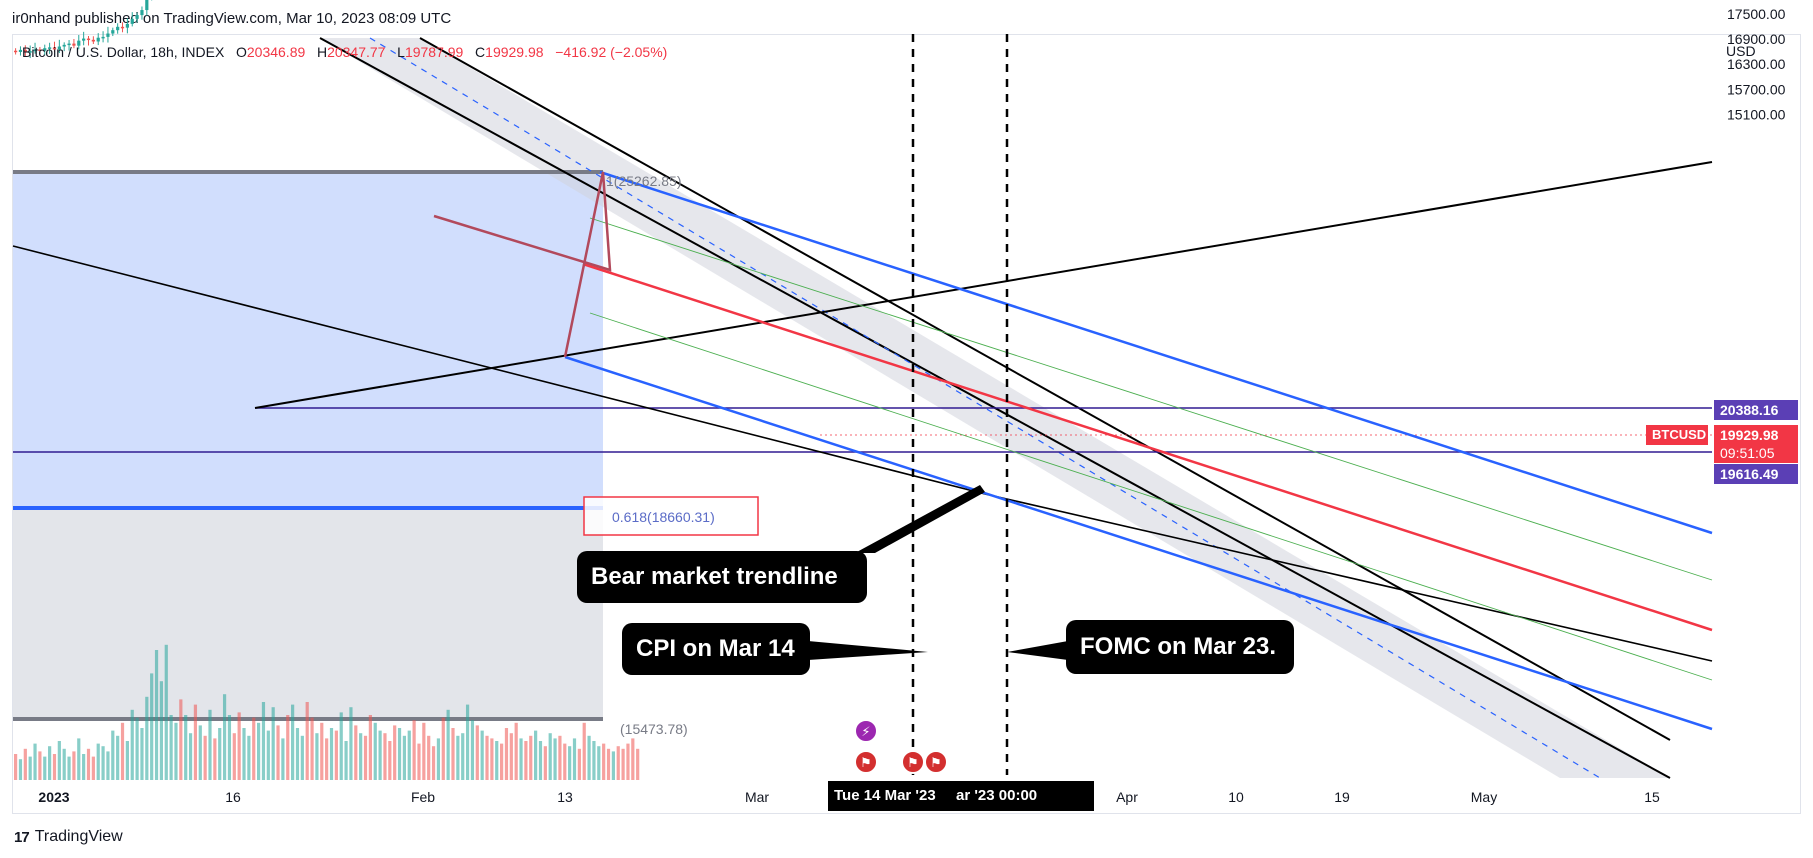 The height and width of the screenshot is (858, 1813). Describe the element at coordinates (1022, 796) in the screenshot. I see `time-tag-fomc: ar '23 00:00` at that location.